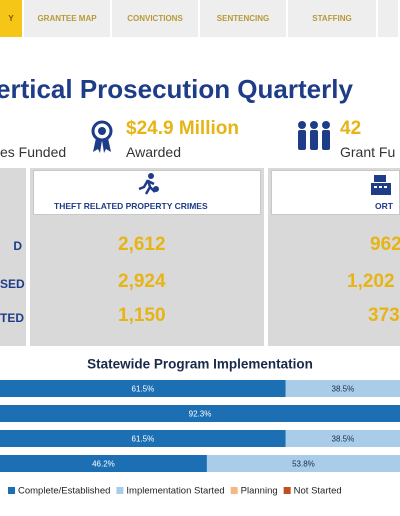 The image size is (400, 516). I want to click on row-header-panel, so click(13, 257).